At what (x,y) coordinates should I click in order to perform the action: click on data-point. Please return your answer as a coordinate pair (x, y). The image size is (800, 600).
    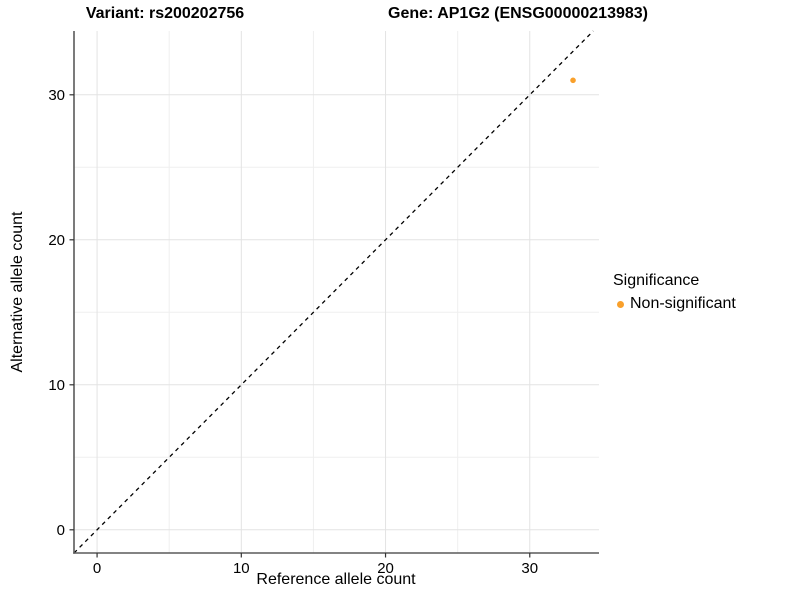
    Looking at the image, I should click on (573, 80).